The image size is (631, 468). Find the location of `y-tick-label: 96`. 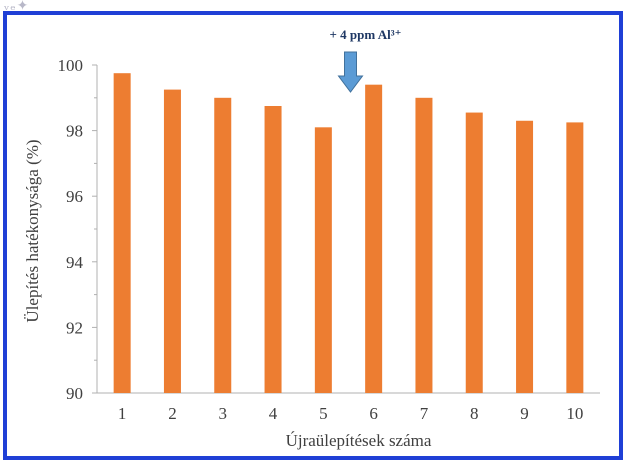

y-tick-label: 96 is located at coordinates (74, 196).